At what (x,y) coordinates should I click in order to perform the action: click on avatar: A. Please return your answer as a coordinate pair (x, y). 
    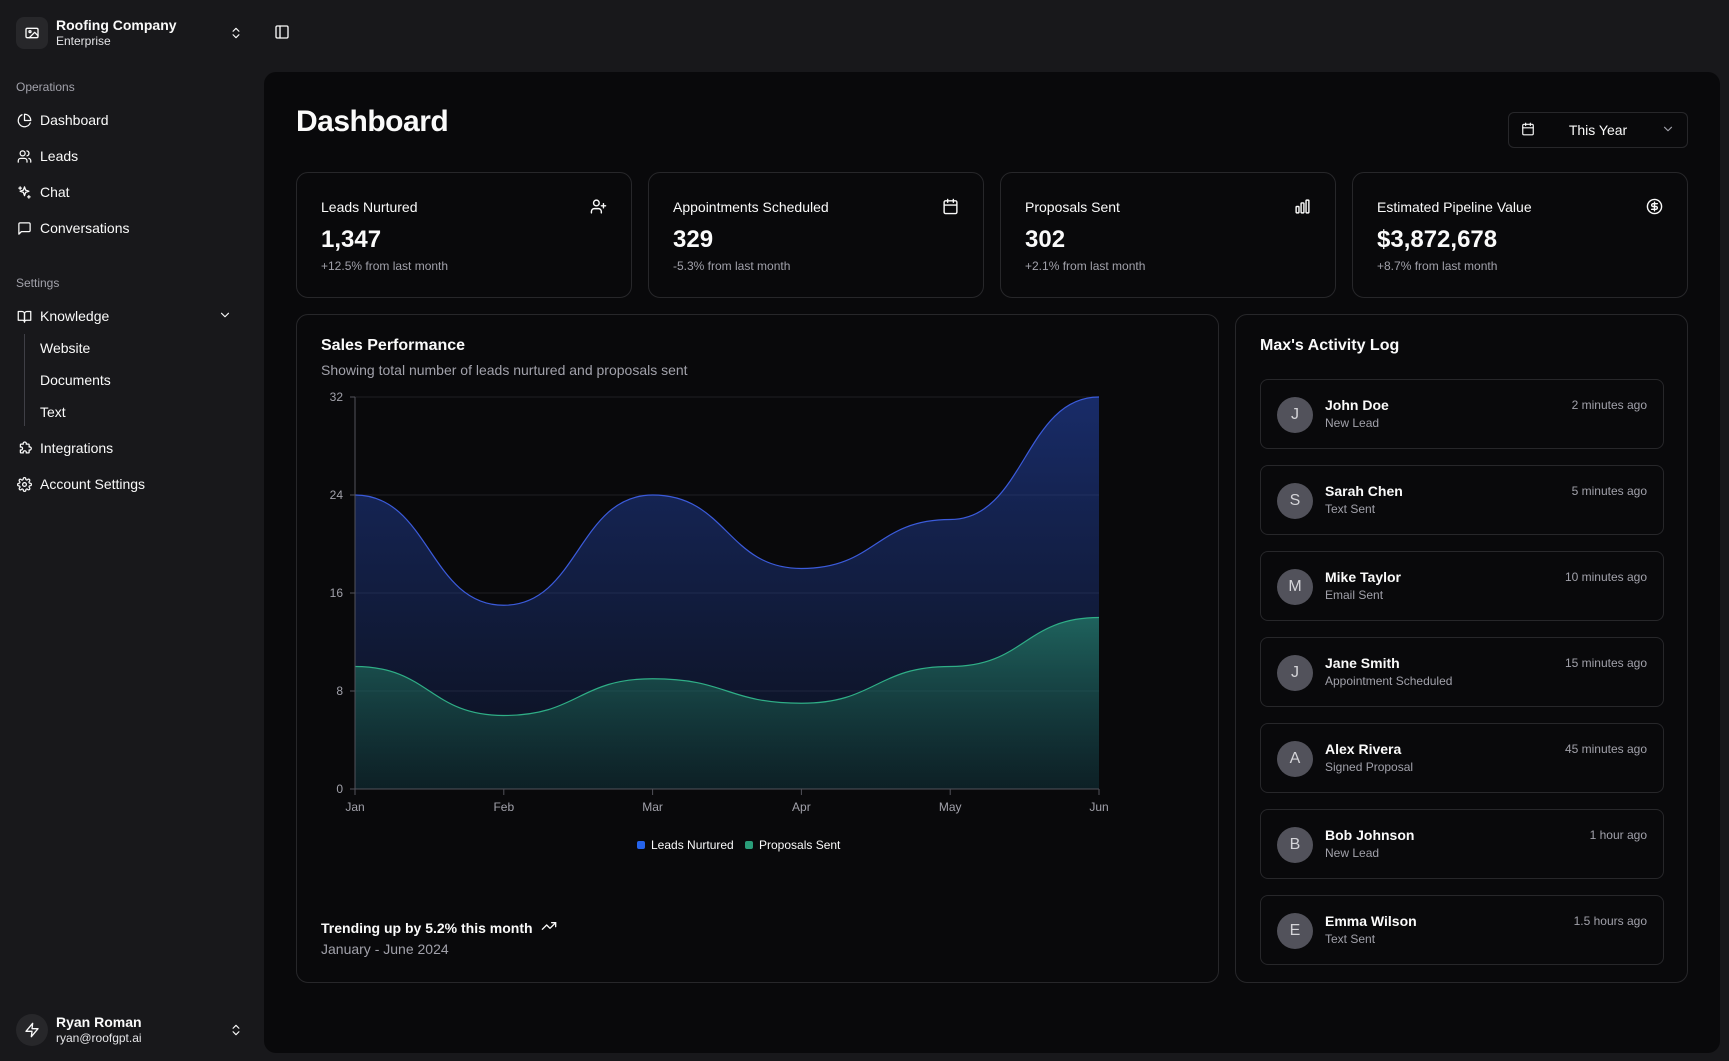
    Looking at the image, I should click on (1295, 759).